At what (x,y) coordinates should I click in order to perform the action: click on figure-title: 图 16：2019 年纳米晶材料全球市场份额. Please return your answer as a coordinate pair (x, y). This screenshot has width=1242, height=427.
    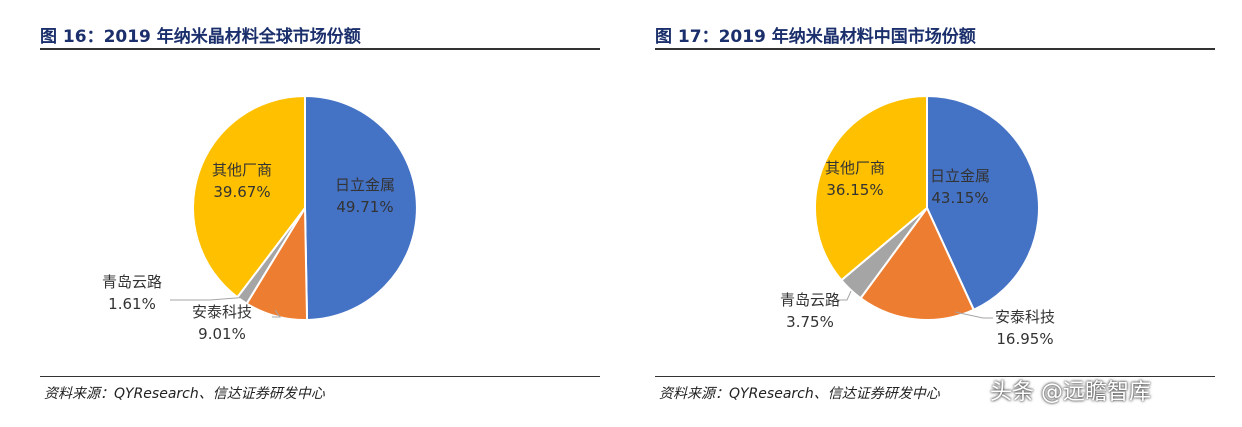
    Looking at the image, I should click on (200, 37).